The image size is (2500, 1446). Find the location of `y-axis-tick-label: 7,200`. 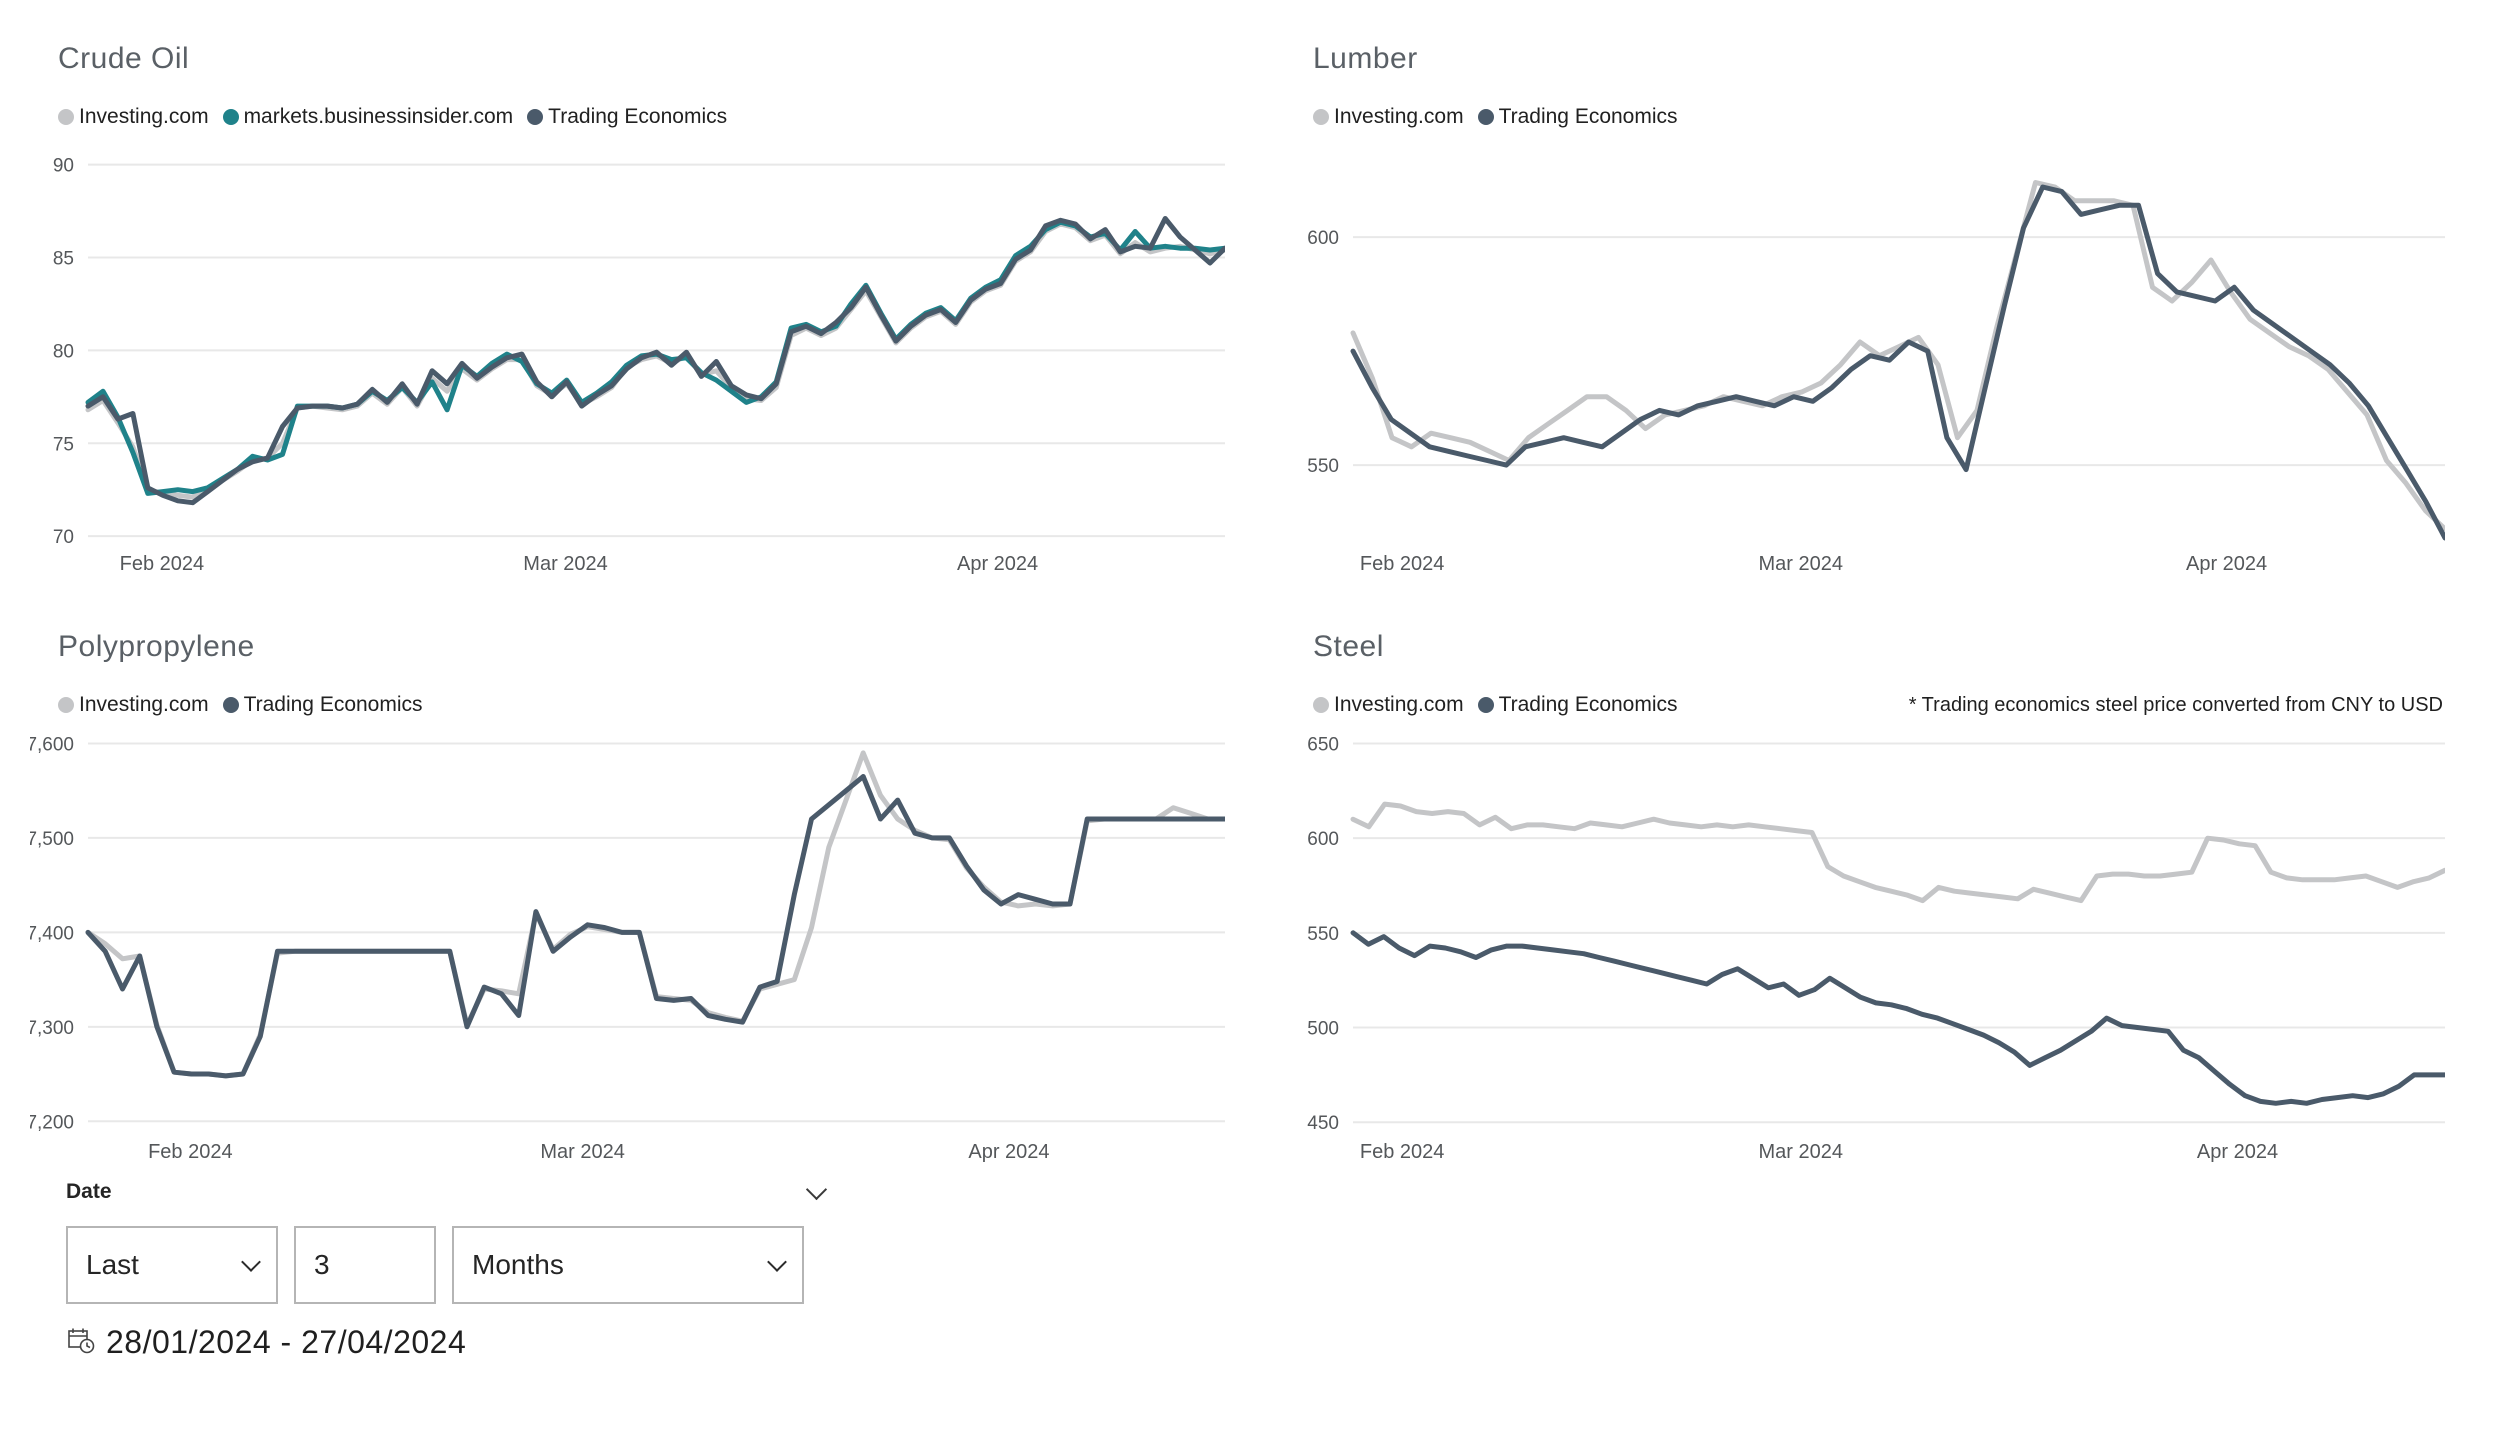

y-axis-tick-label: 7,200 is located at coordinates (52, 1122).